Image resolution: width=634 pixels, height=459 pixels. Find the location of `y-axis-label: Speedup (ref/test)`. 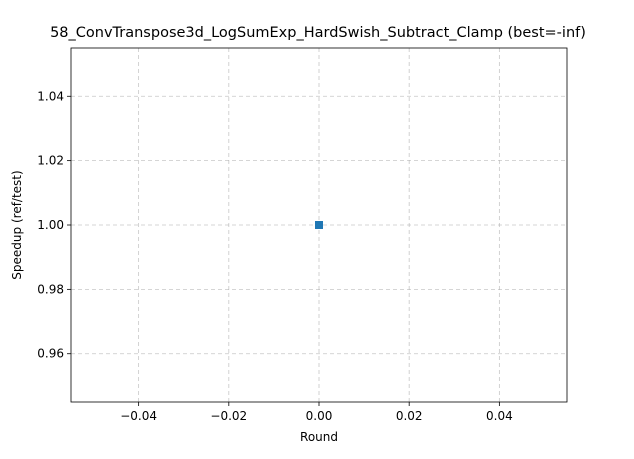

y-axis-label: Speedup (ref/test) is located at coordinates (17, 224).